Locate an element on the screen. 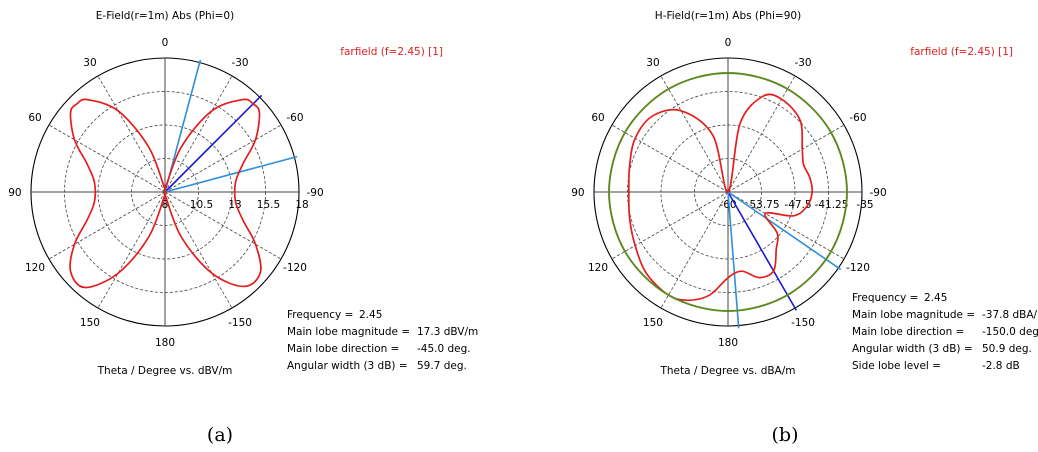 The height and width of the screenshot is (452, 1038). radial-tick-labels: 8 10.5 13 15.5 18 is located at coordinates (235, 205).